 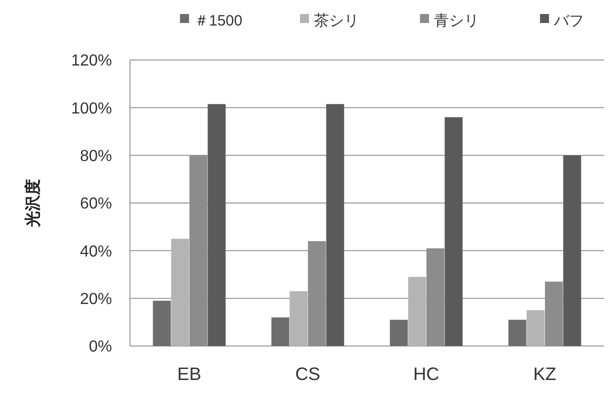 I want to click on x-tick-label: EB, so click(x=189, y=374).